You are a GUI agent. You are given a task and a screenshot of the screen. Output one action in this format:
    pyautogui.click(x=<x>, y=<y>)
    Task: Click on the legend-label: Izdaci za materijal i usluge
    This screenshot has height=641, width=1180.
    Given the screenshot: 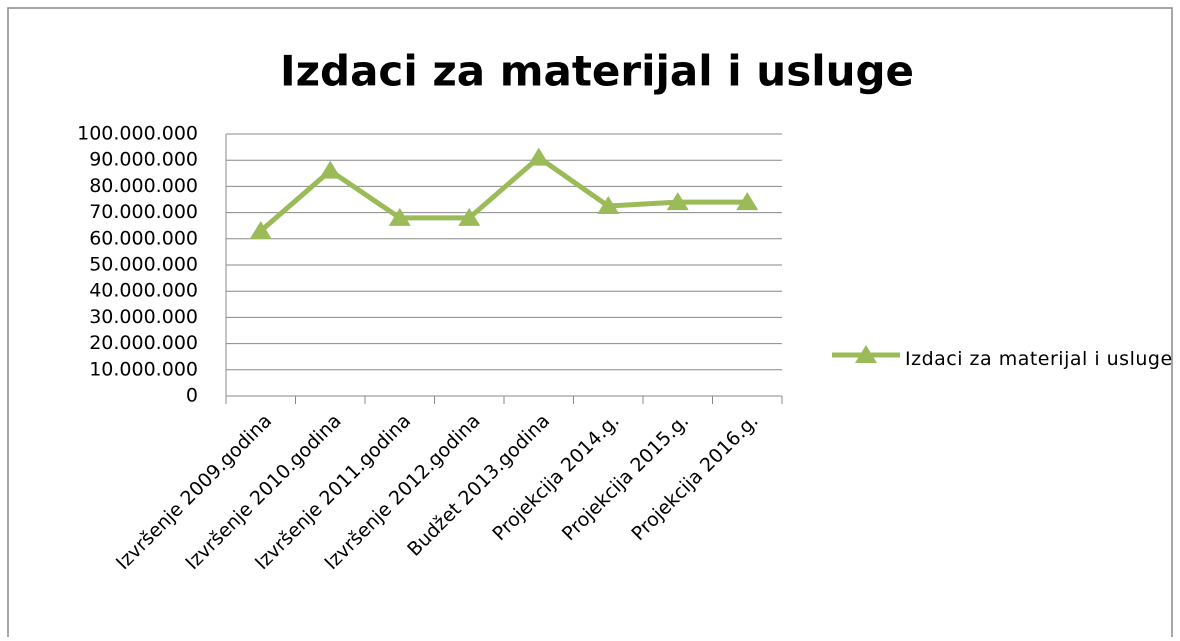 What is the action you would take?
    pyautogui.click(x=1039, y=359)
    